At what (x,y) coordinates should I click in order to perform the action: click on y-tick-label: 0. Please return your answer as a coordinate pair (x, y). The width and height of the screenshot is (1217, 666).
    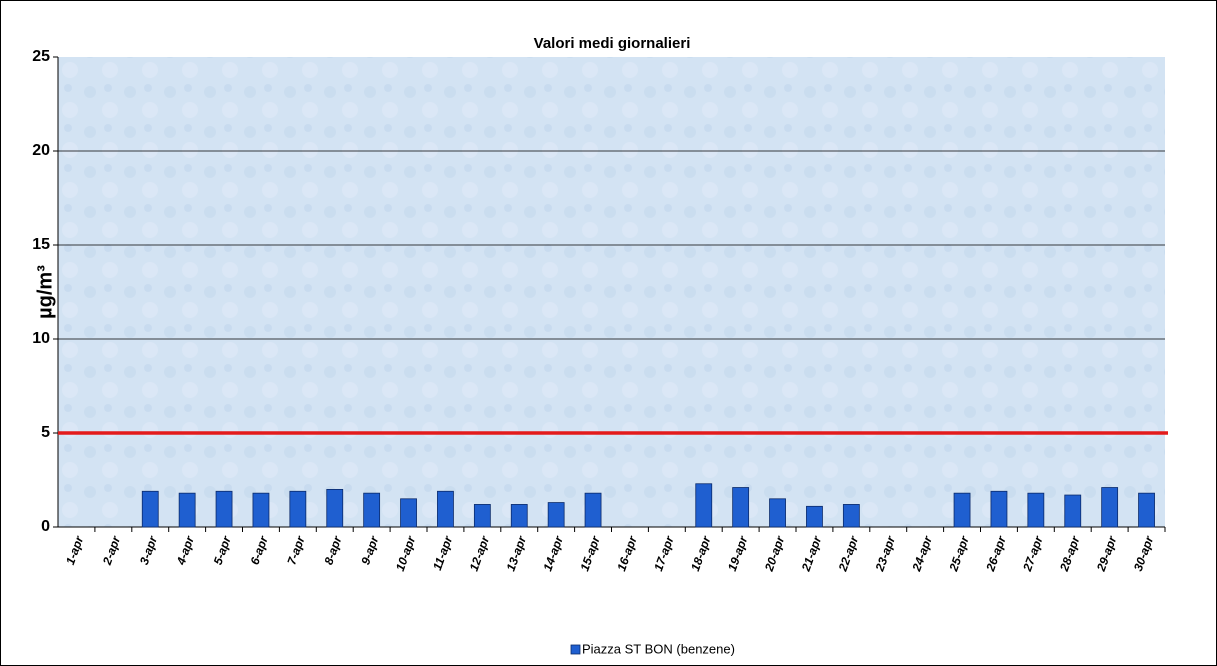
    Looking at the image, I should click on (45, 526).